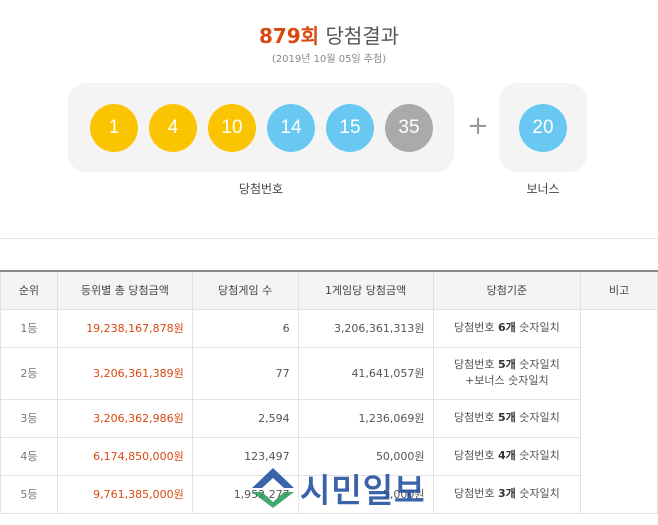 This screenshot has width=658, height=525. I want to click on header-winner-count: 당첨게임 수, so click(245, 290).